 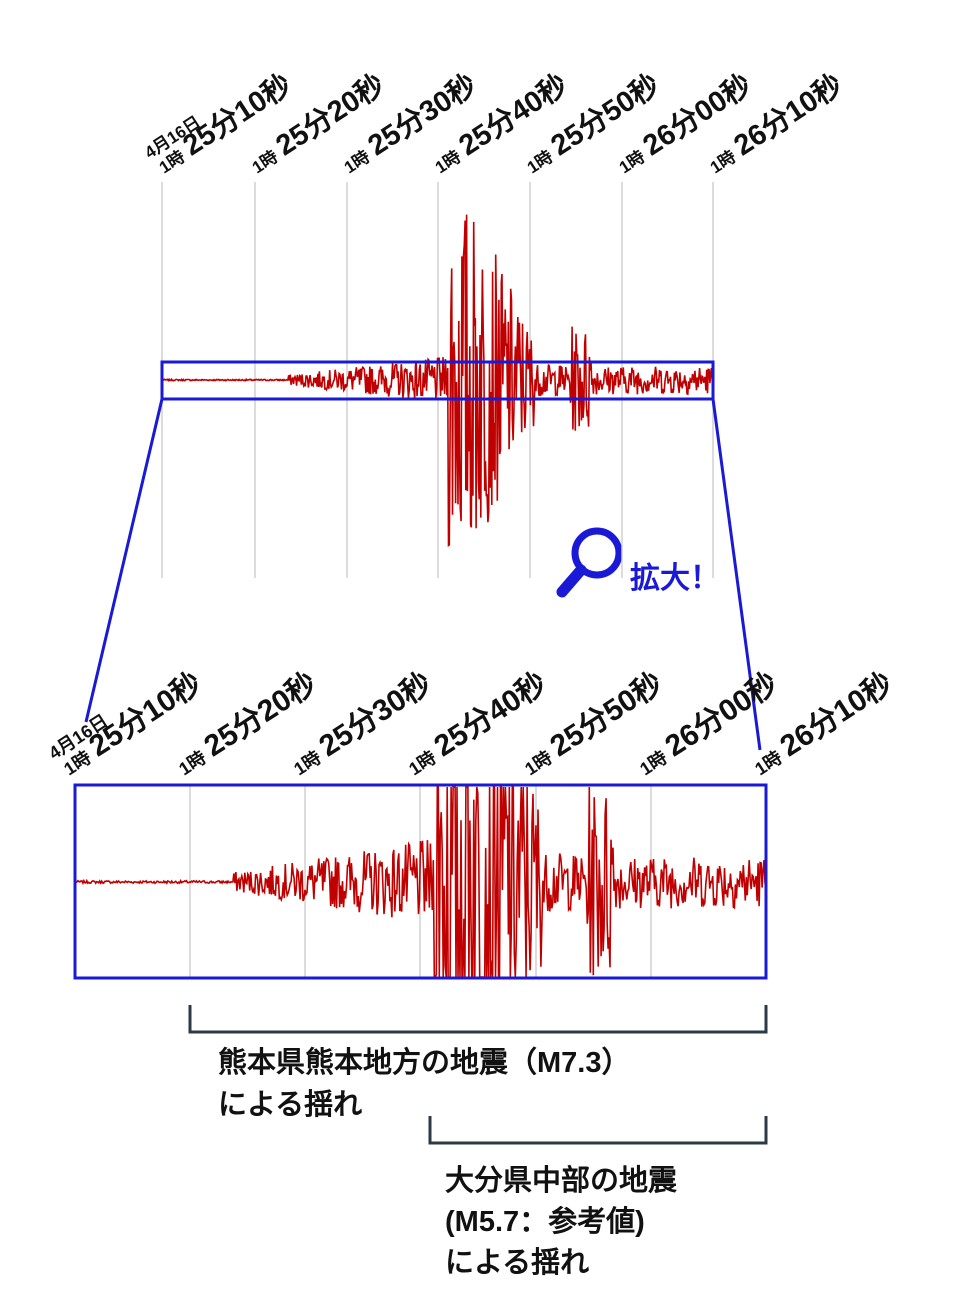 I want to click on zoom-label: 拡大！, so click(x=675, y=578).